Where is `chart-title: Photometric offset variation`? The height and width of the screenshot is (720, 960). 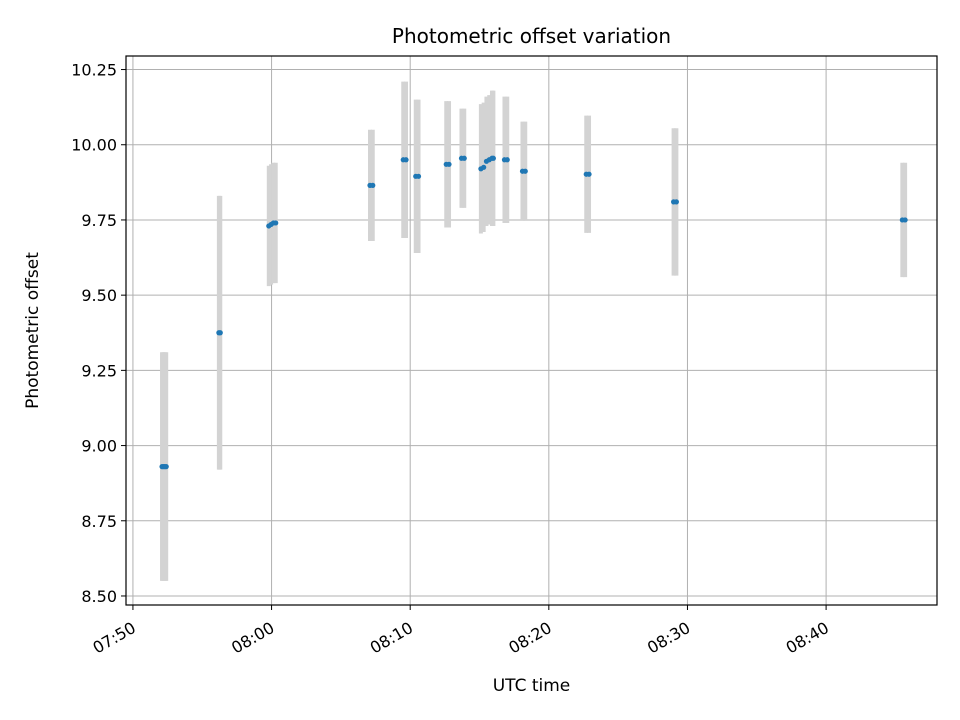 chart-title: Photometric offset variation is located at coordinates (531, 36).